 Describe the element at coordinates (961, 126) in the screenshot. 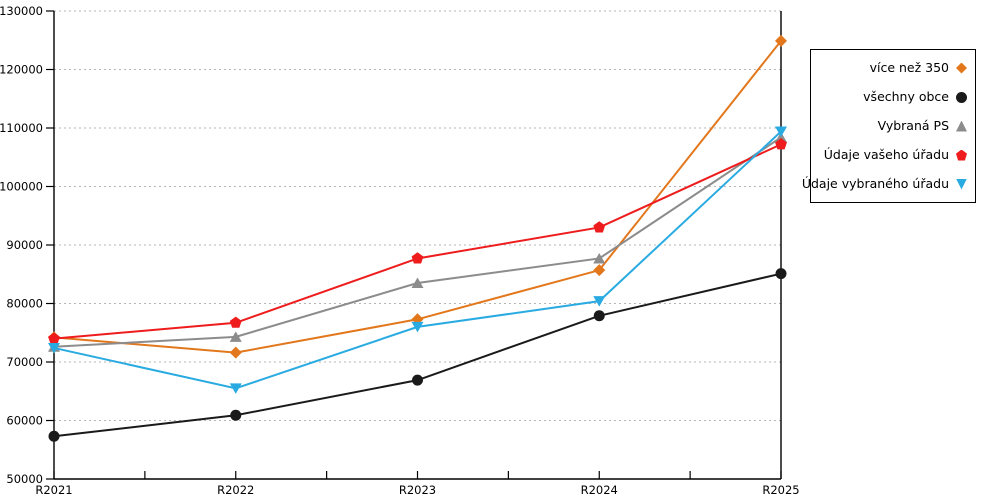

I see `triangle-up-marker-icon` at that location.